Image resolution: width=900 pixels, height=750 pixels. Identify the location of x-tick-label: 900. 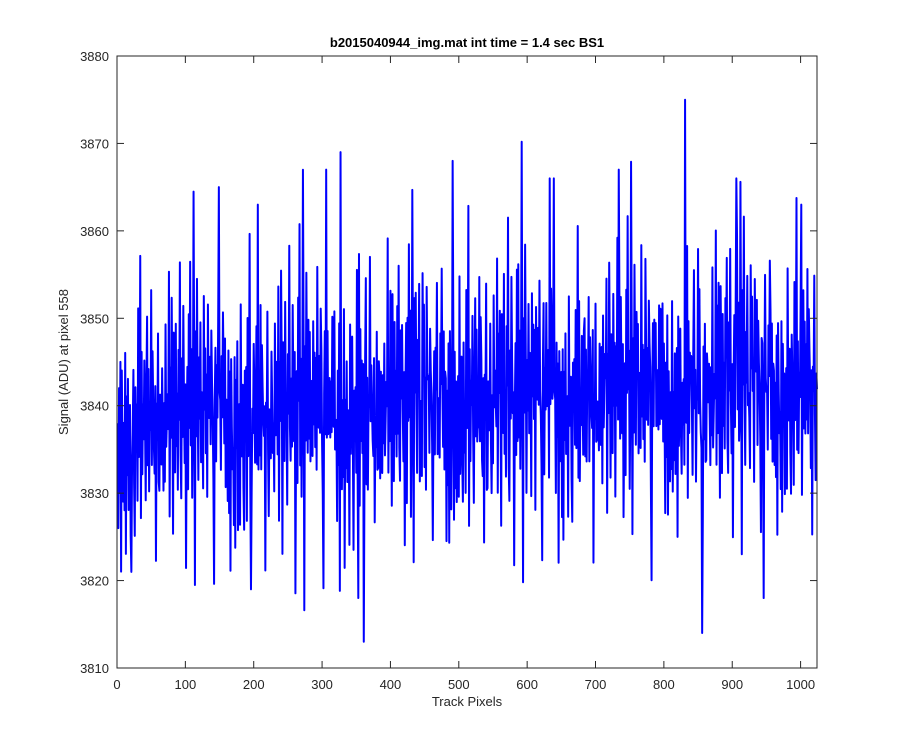
(732, 684).